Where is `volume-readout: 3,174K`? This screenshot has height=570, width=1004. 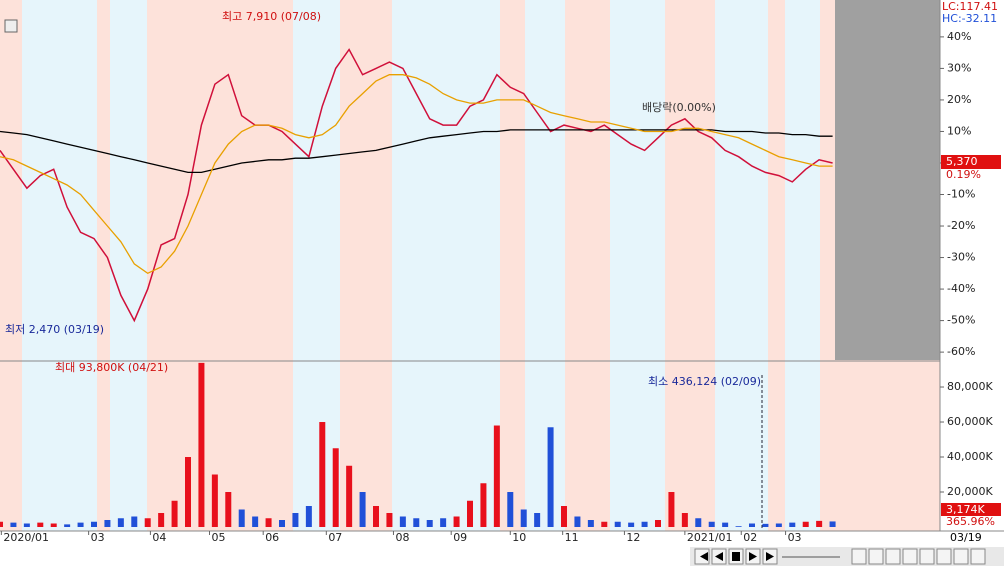 volume-readout: 3,174K is located at coordinates (965, 509).